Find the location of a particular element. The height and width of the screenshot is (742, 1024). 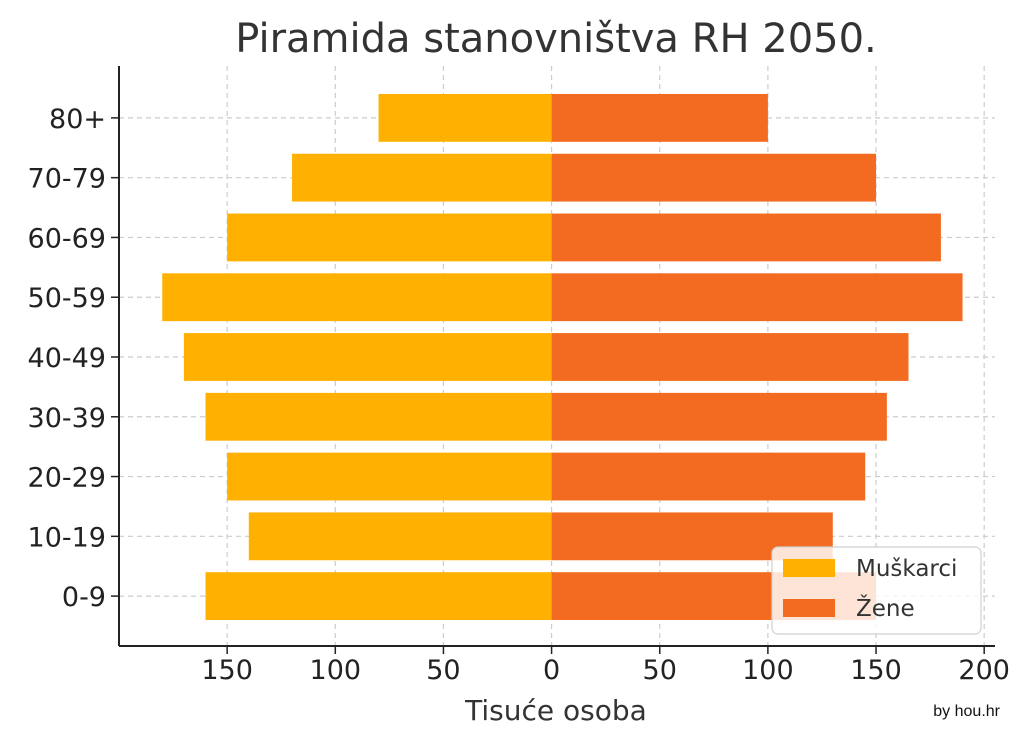

y-tick-label-8: 80+ is located at coordinates (77, 119).